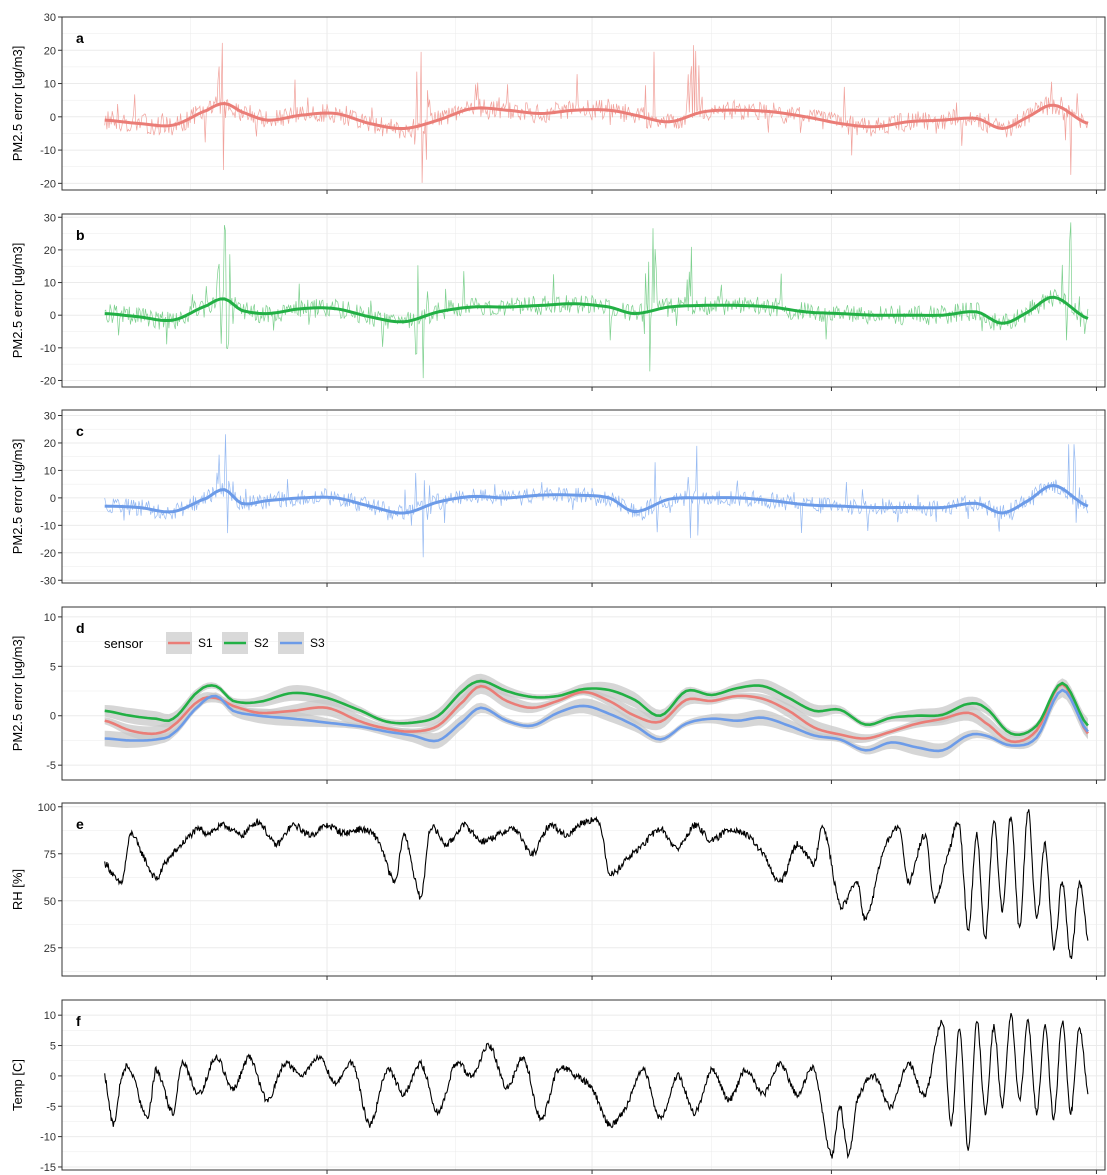 The height and width of the screenshot is (1175, 1107). I want to click on panel-tag: c, so click(80, 431).